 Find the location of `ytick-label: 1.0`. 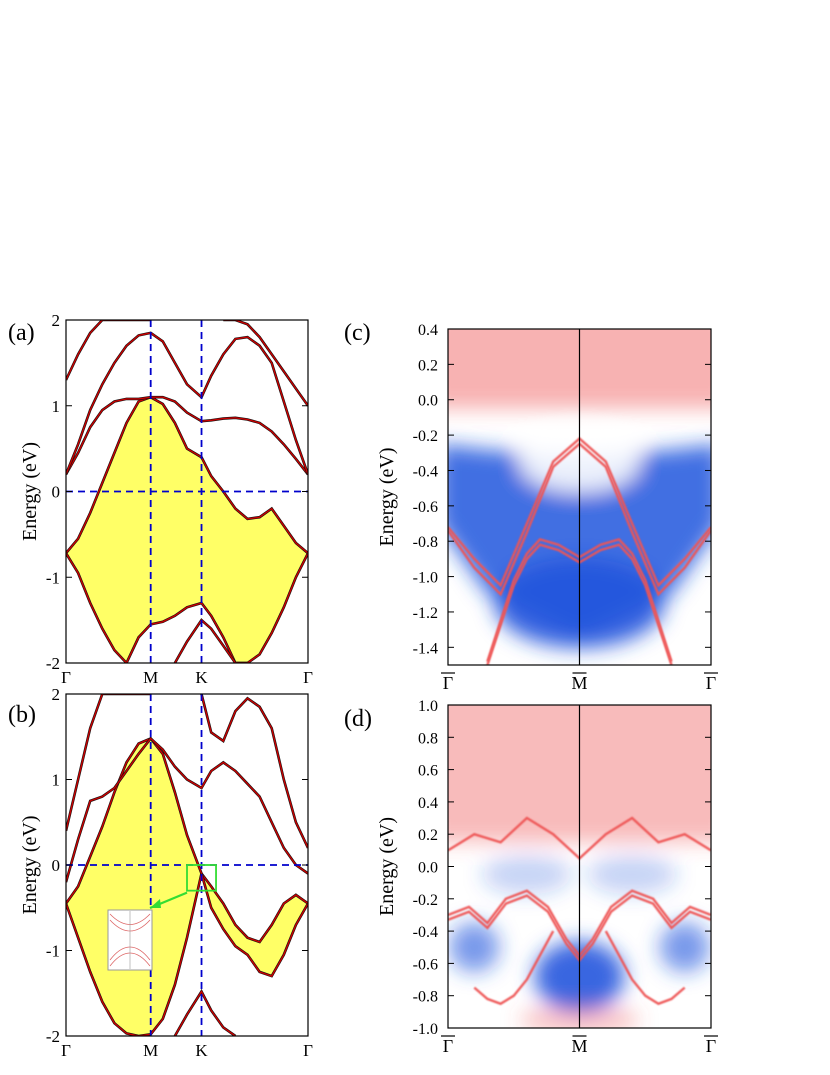

ytick-label: 1.0 is located at coordinates (428, 706).